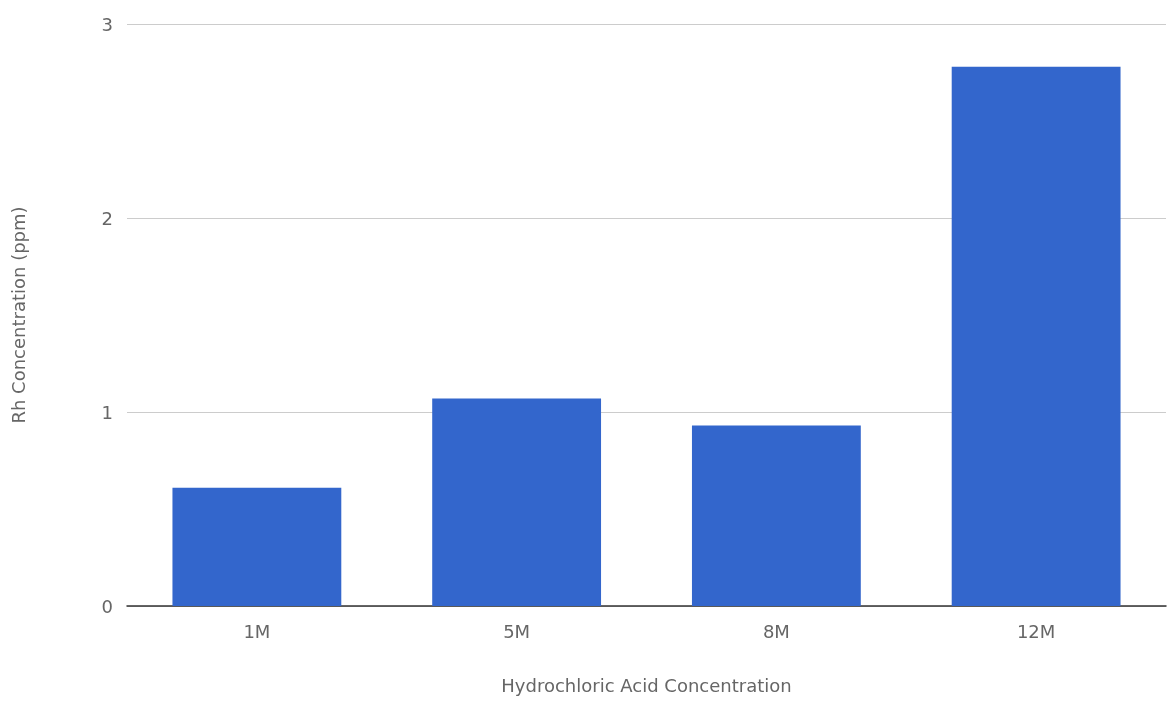 Image resolution: width=1167 pixels, height=704 pixels. What do you see at coordinates (107, 218) in the screenshot?
I see `y-tick-label: 2` at bounding box center [107, 218].